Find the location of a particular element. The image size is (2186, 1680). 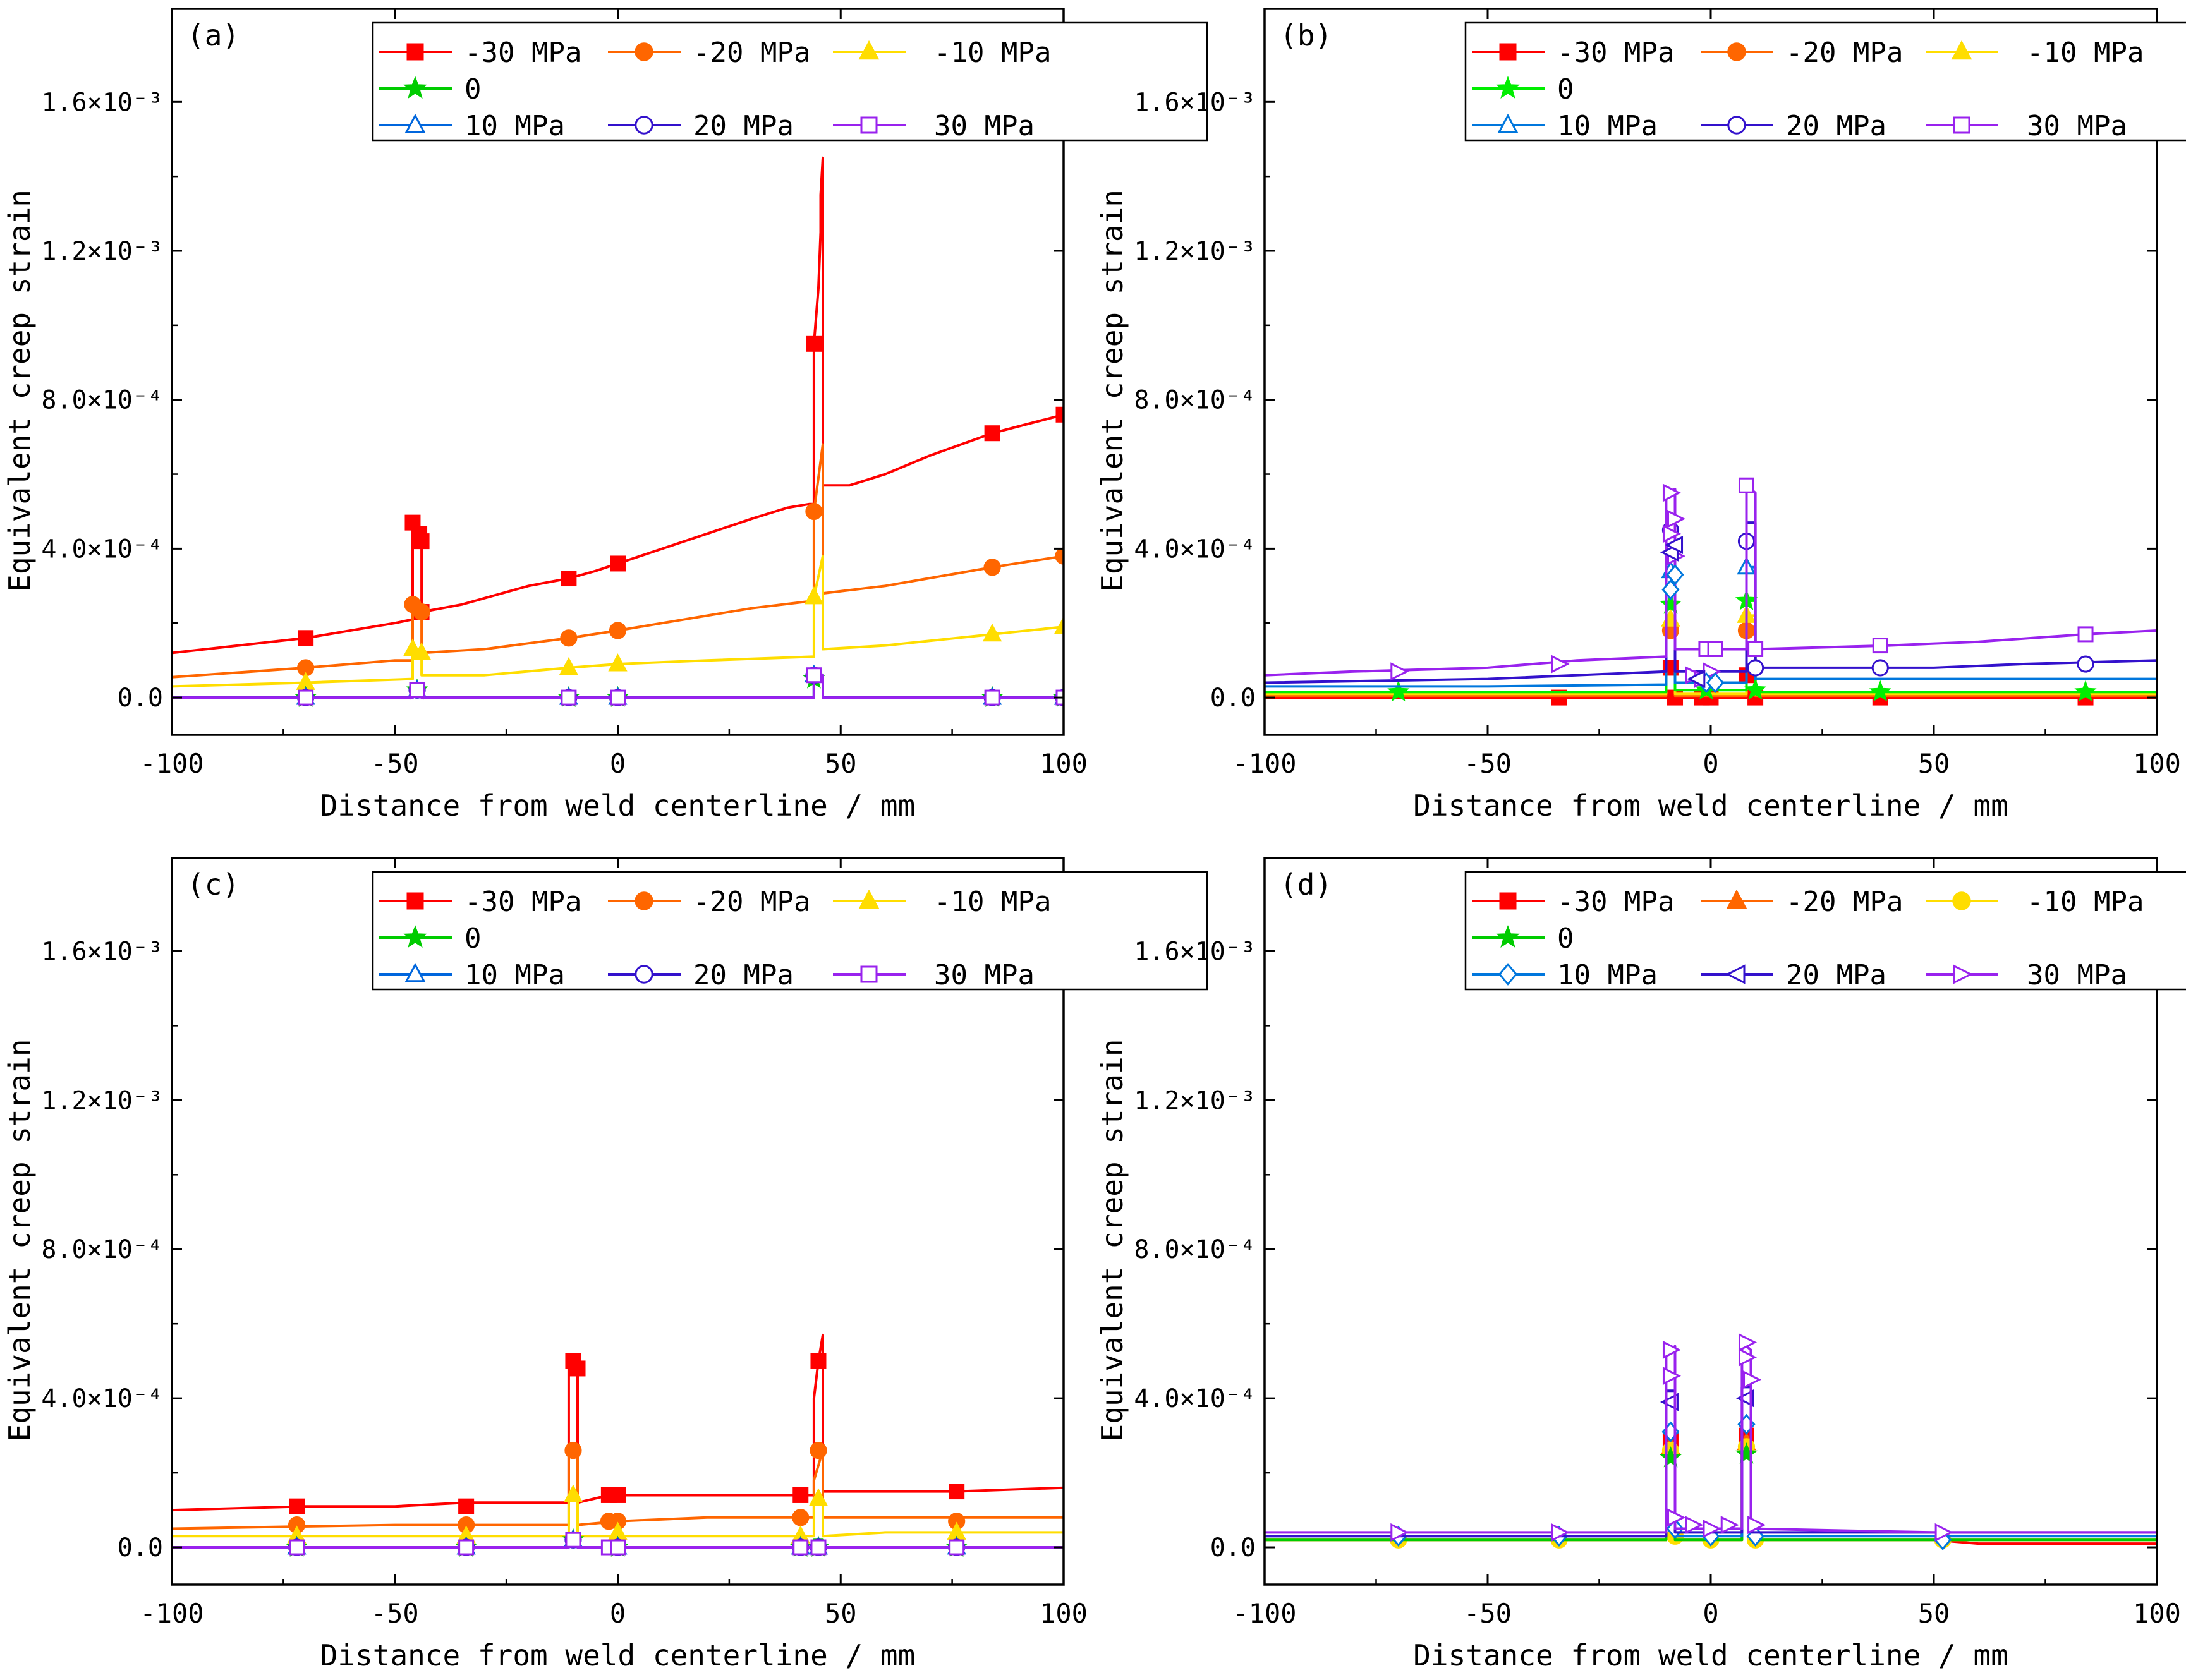

panel-label: (d) is located at coordinates (1306, 884).